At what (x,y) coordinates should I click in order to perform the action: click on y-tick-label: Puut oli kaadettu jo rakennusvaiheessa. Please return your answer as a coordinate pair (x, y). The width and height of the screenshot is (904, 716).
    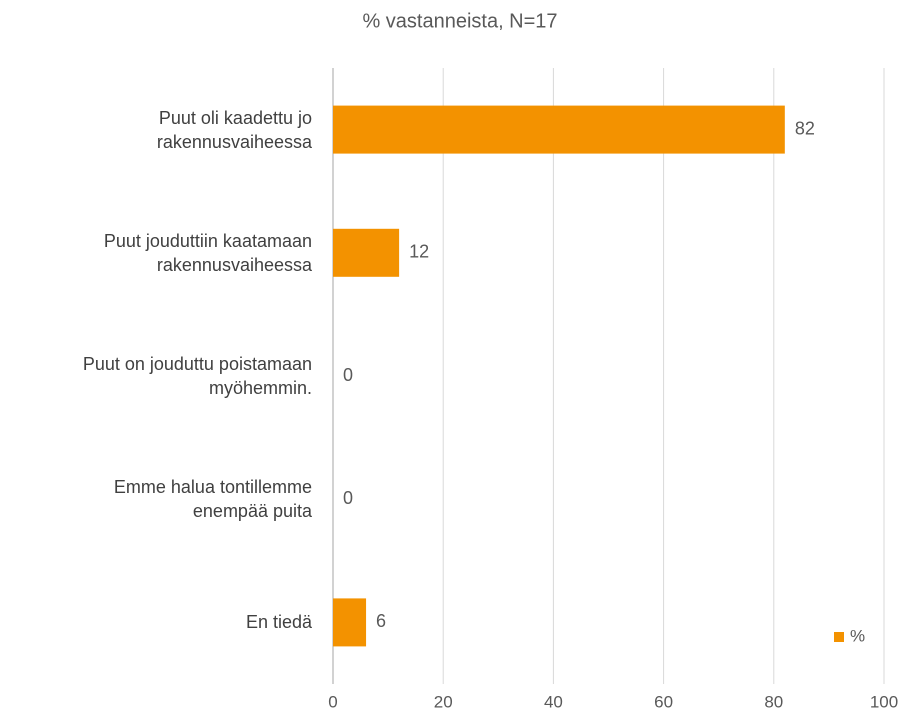
    Looking at the image, I should click on (234, 129).